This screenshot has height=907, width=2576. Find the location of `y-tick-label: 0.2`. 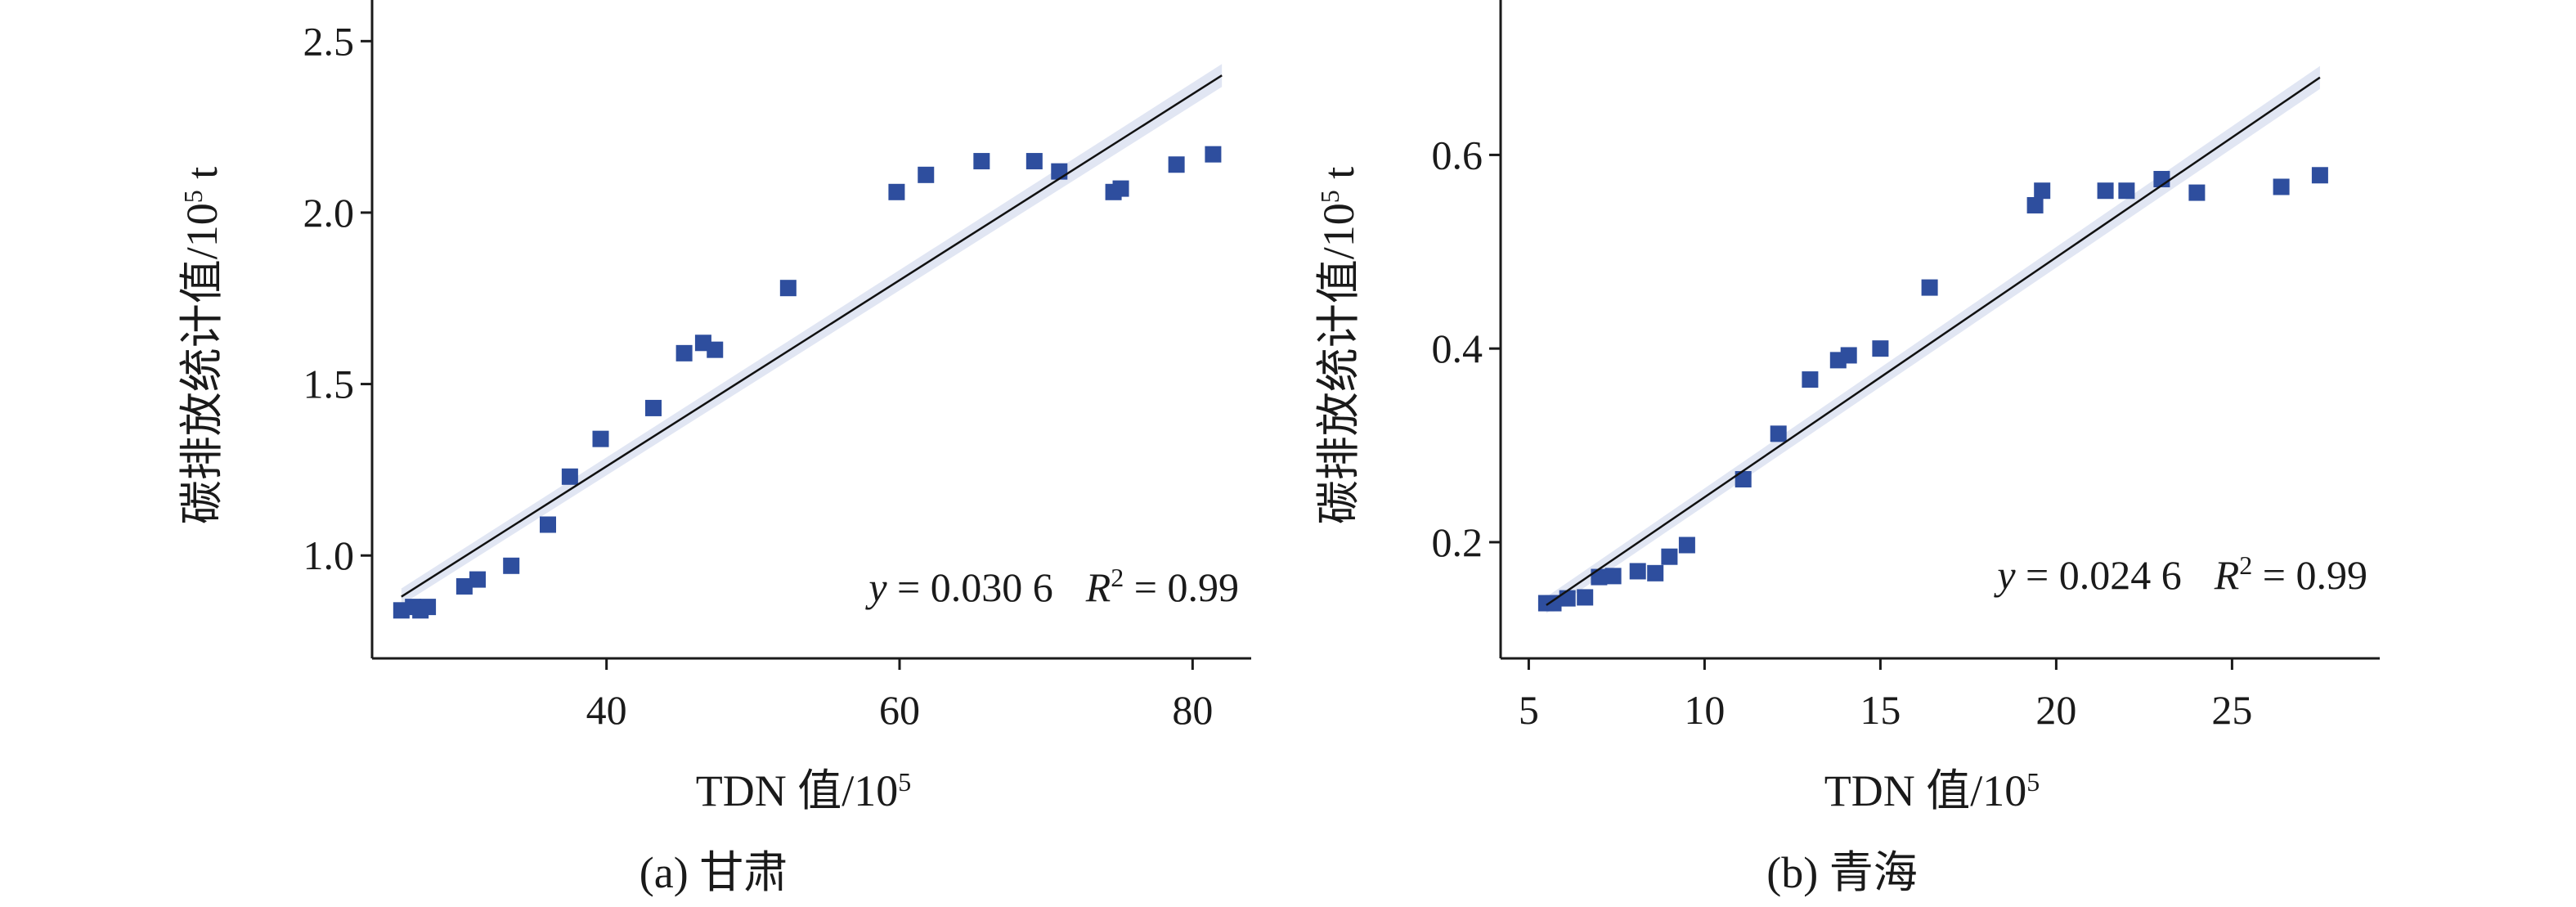

y-tick-label: 0.2 is located at coordinates (1458, 542).